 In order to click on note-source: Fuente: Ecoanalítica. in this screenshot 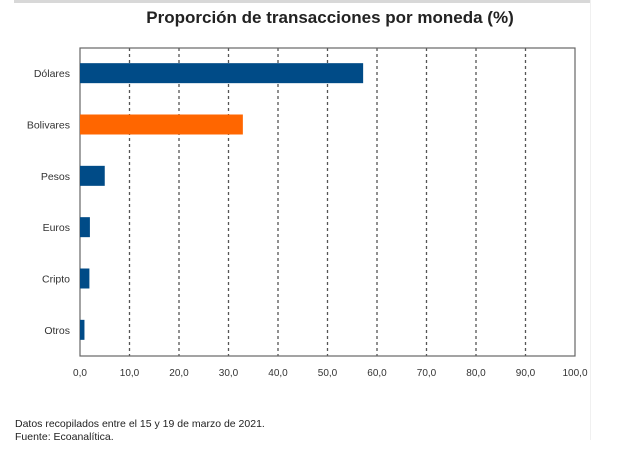, I will do `click(64, 437)`.